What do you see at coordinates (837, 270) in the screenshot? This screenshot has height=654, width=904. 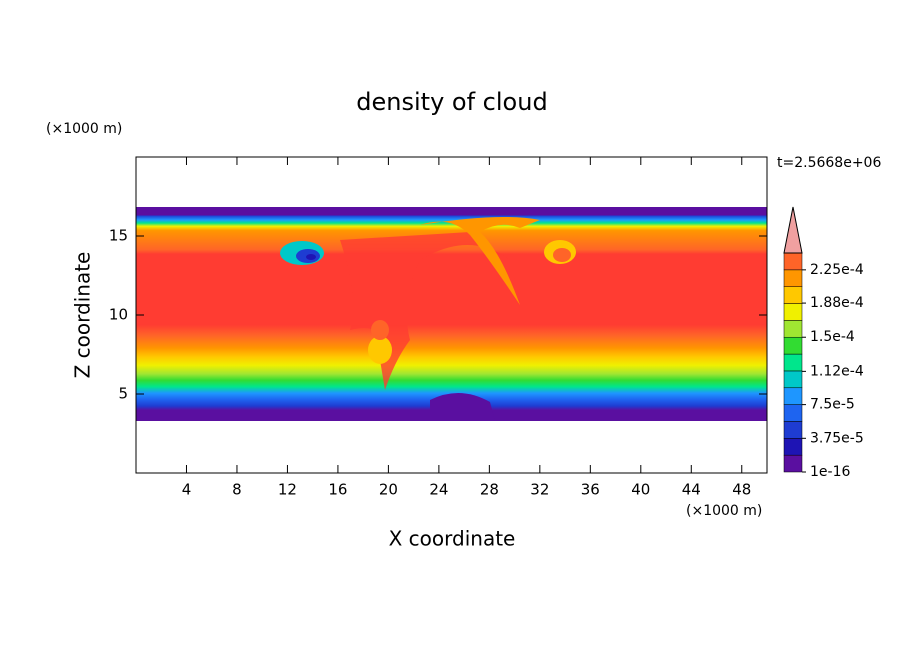 I see `colorbar-tick-label: 2.25e-4` at bounding box center [837, 270].